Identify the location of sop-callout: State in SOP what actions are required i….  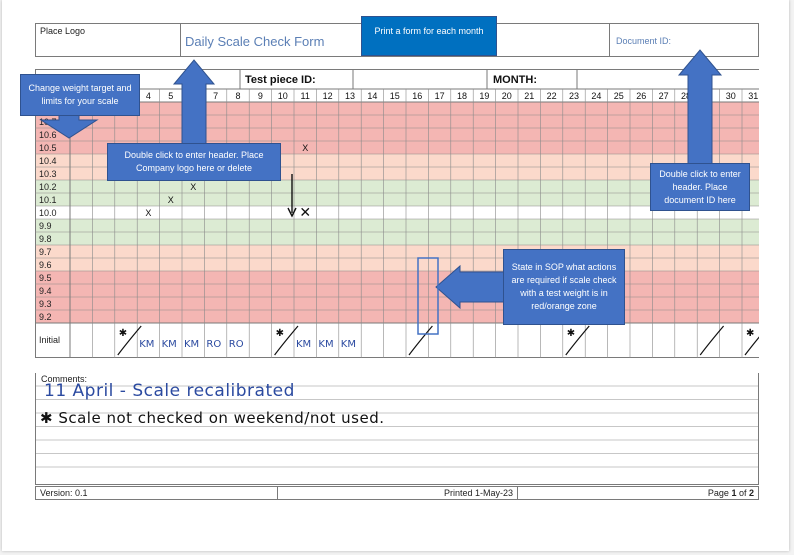
(564, 287).